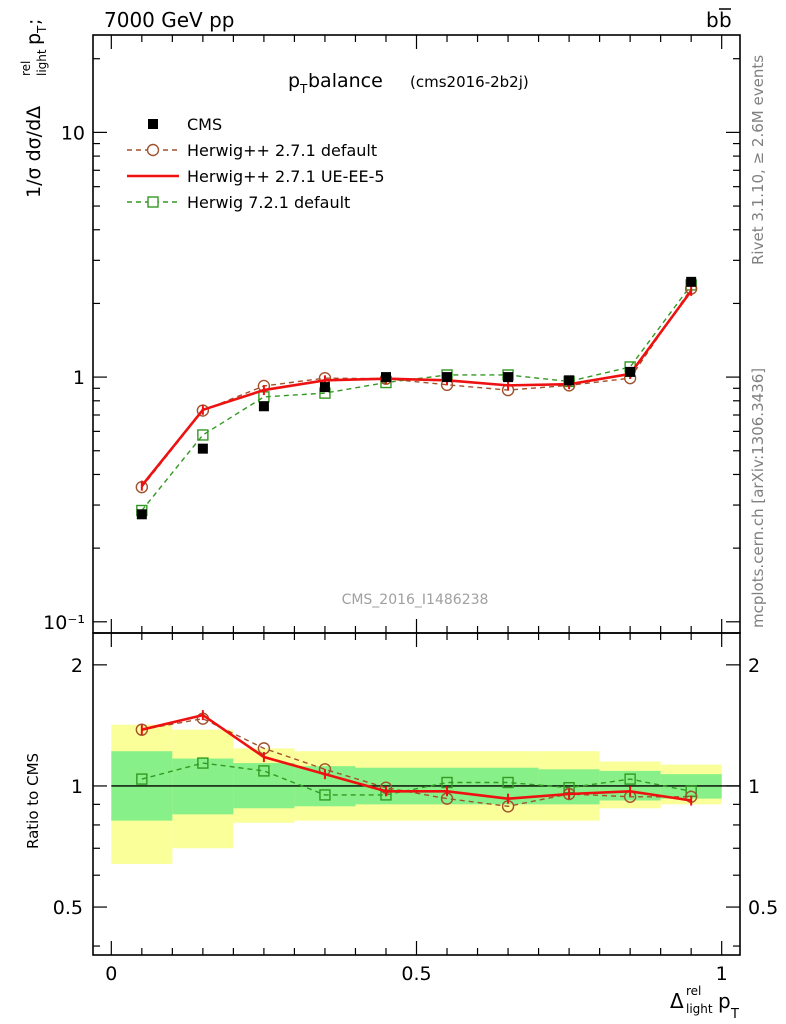 This screenshot has height=1024, width=786. What do you see at coordinates (42, 62) in the screenshot?
I see `y-label-part-2: light` at bounding box center [42, 62].